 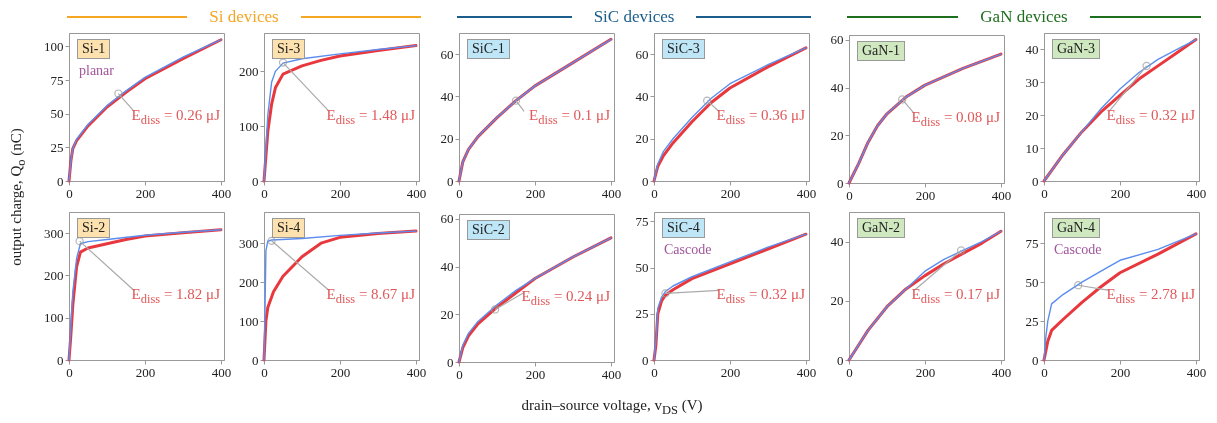 I want to click on chart-title: GaN devices, so click(x=1024, y=17).